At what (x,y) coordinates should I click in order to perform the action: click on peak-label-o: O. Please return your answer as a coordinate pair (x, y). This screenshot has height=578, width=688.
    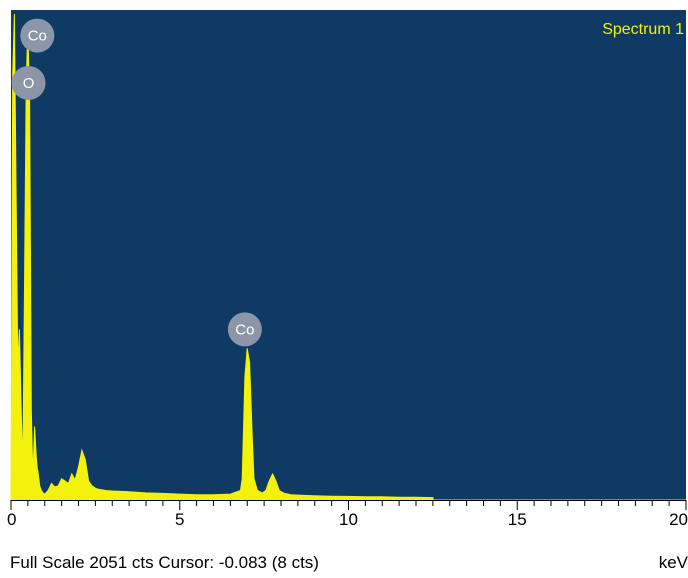
    Looking at the image, I should click on (28, 82).